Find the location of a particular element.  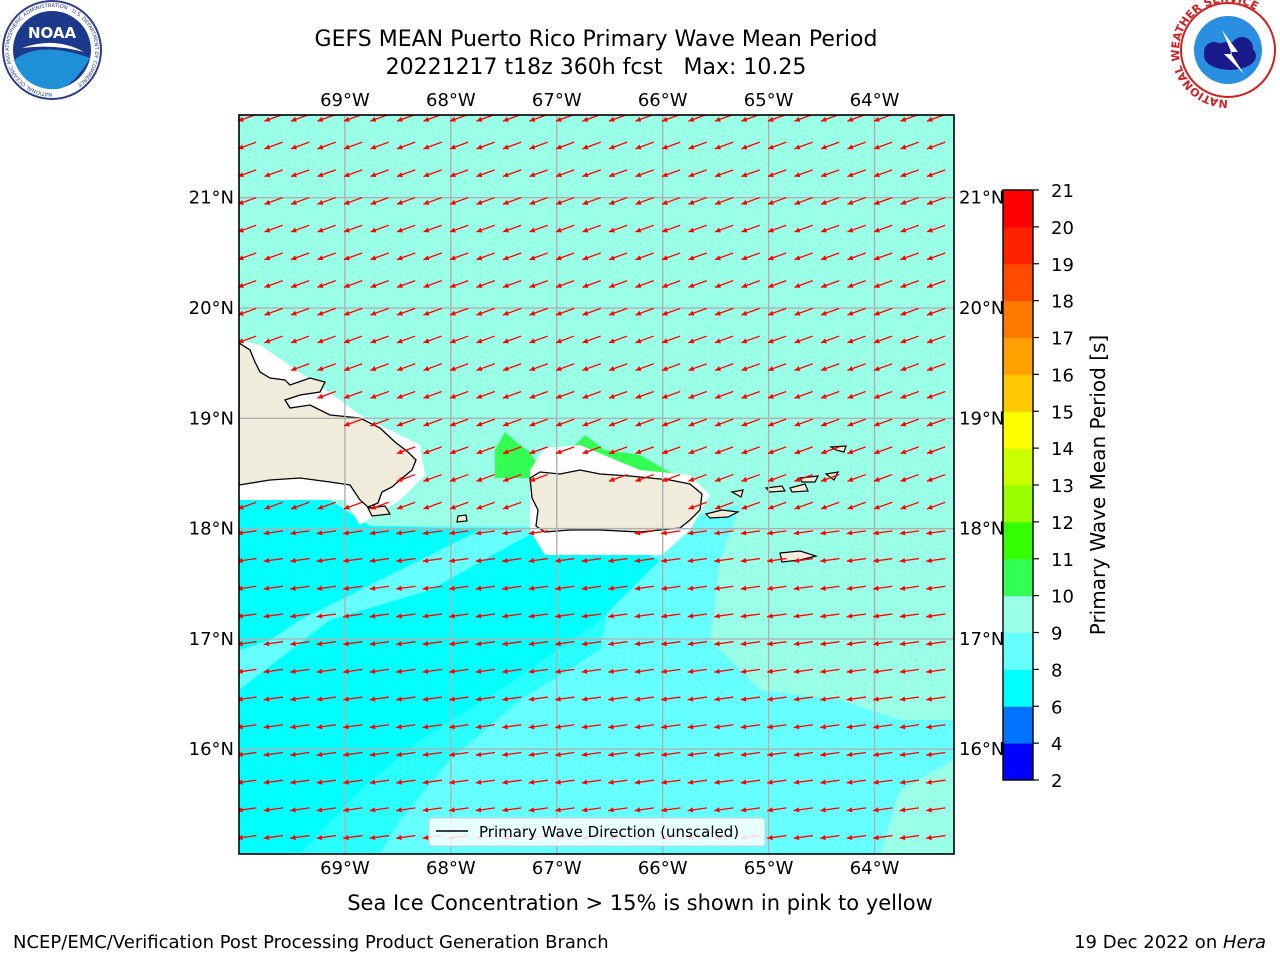

colorbar-tick-label: 15 is located at coordinates (1062, 412).